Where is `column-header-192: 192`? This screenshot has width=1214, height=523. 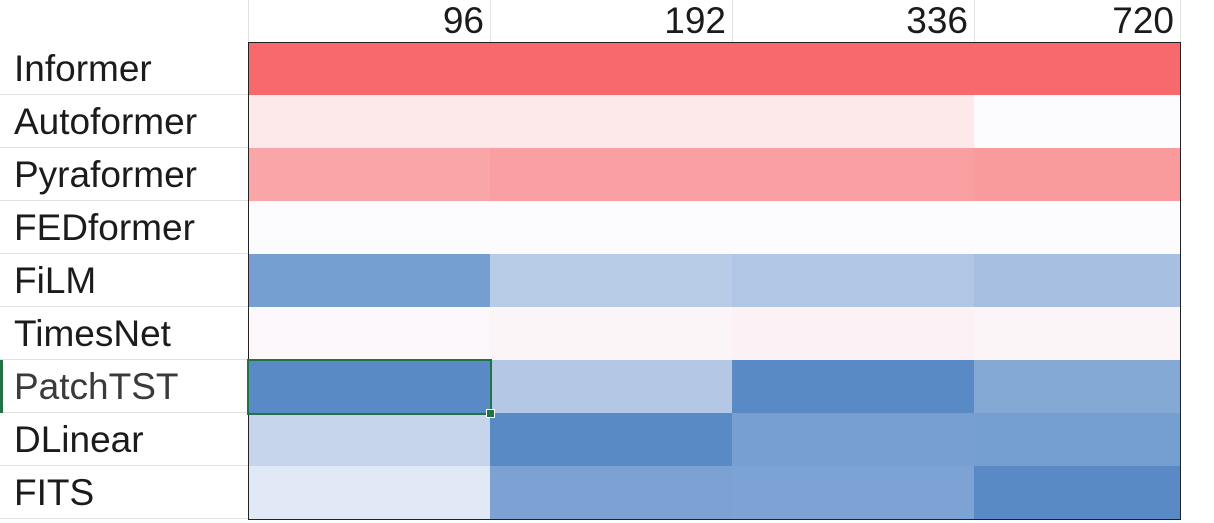
column-header-192: 192 is located at coordinates (695, 20).